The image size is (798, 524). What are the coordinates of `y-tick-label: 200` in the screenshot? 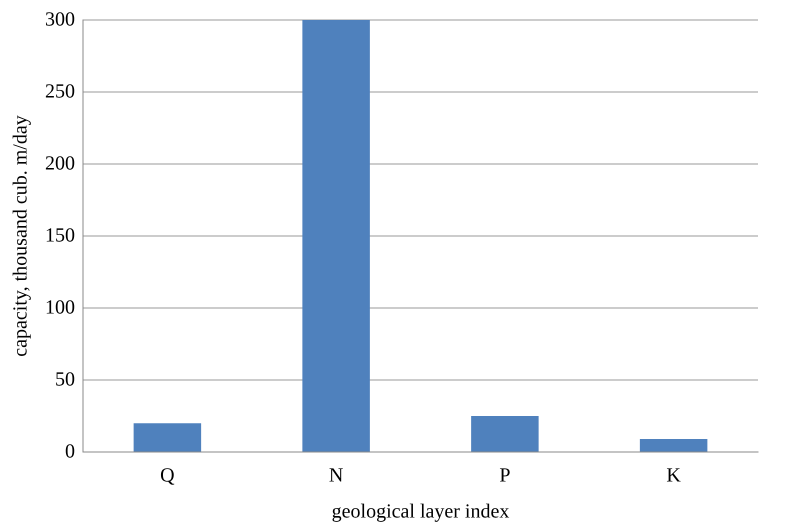 It's located at (60, 163).